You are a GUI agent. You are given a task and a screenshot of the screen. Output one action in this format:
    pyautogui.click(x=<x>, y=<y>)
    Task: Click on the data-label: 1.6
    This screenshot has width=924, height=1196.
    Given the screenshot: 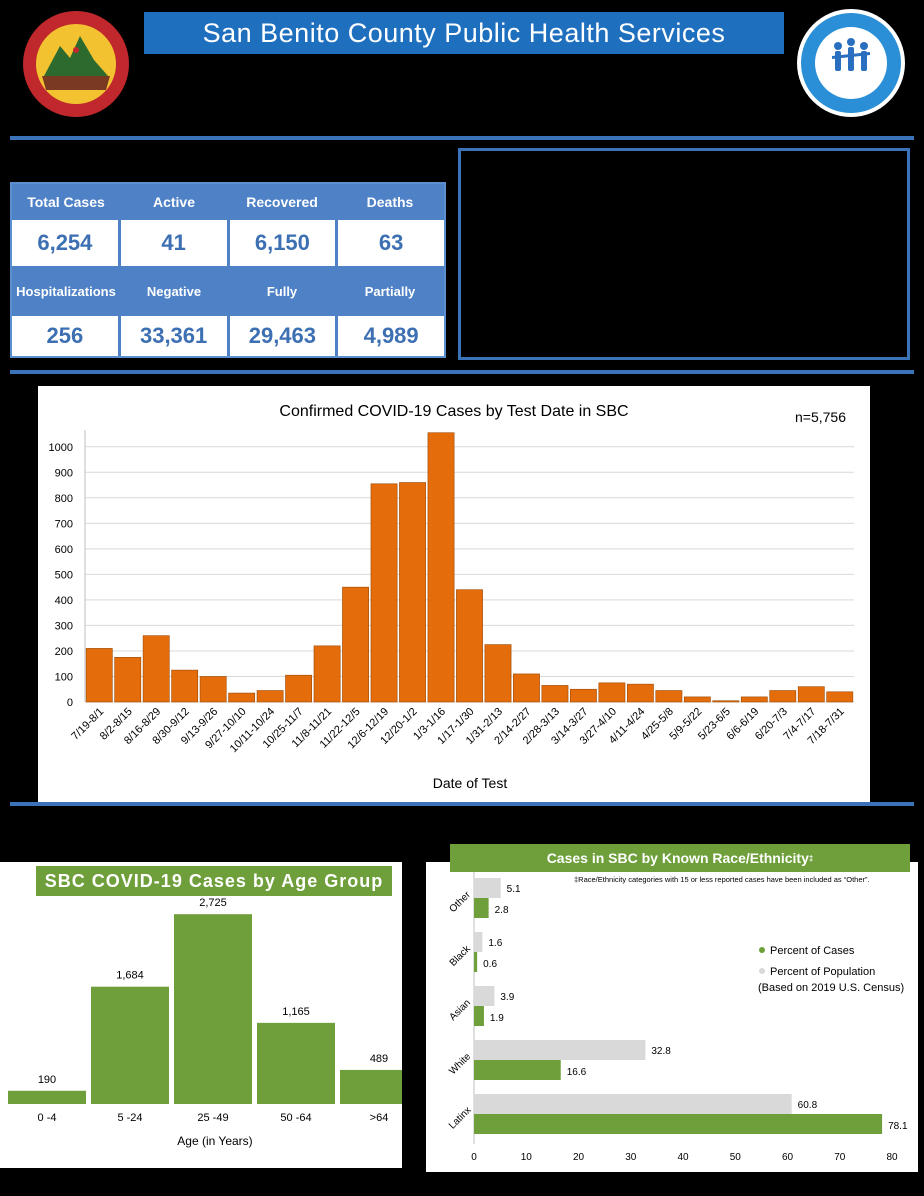 What is the action you would take?
    pyautogui.click(x=495, y=943)
    